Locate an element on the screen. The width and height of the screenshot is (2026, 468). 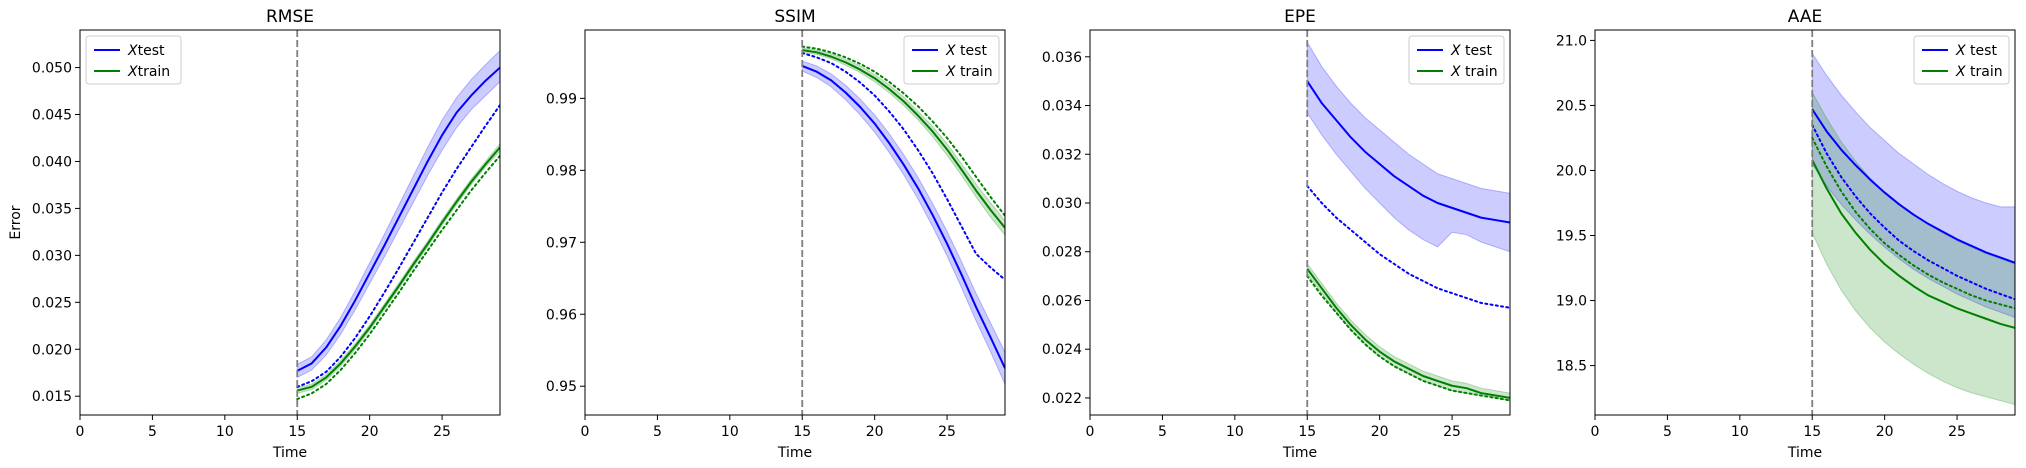
y-tick-label: 0.022 is located at coordinates (1062, 399).